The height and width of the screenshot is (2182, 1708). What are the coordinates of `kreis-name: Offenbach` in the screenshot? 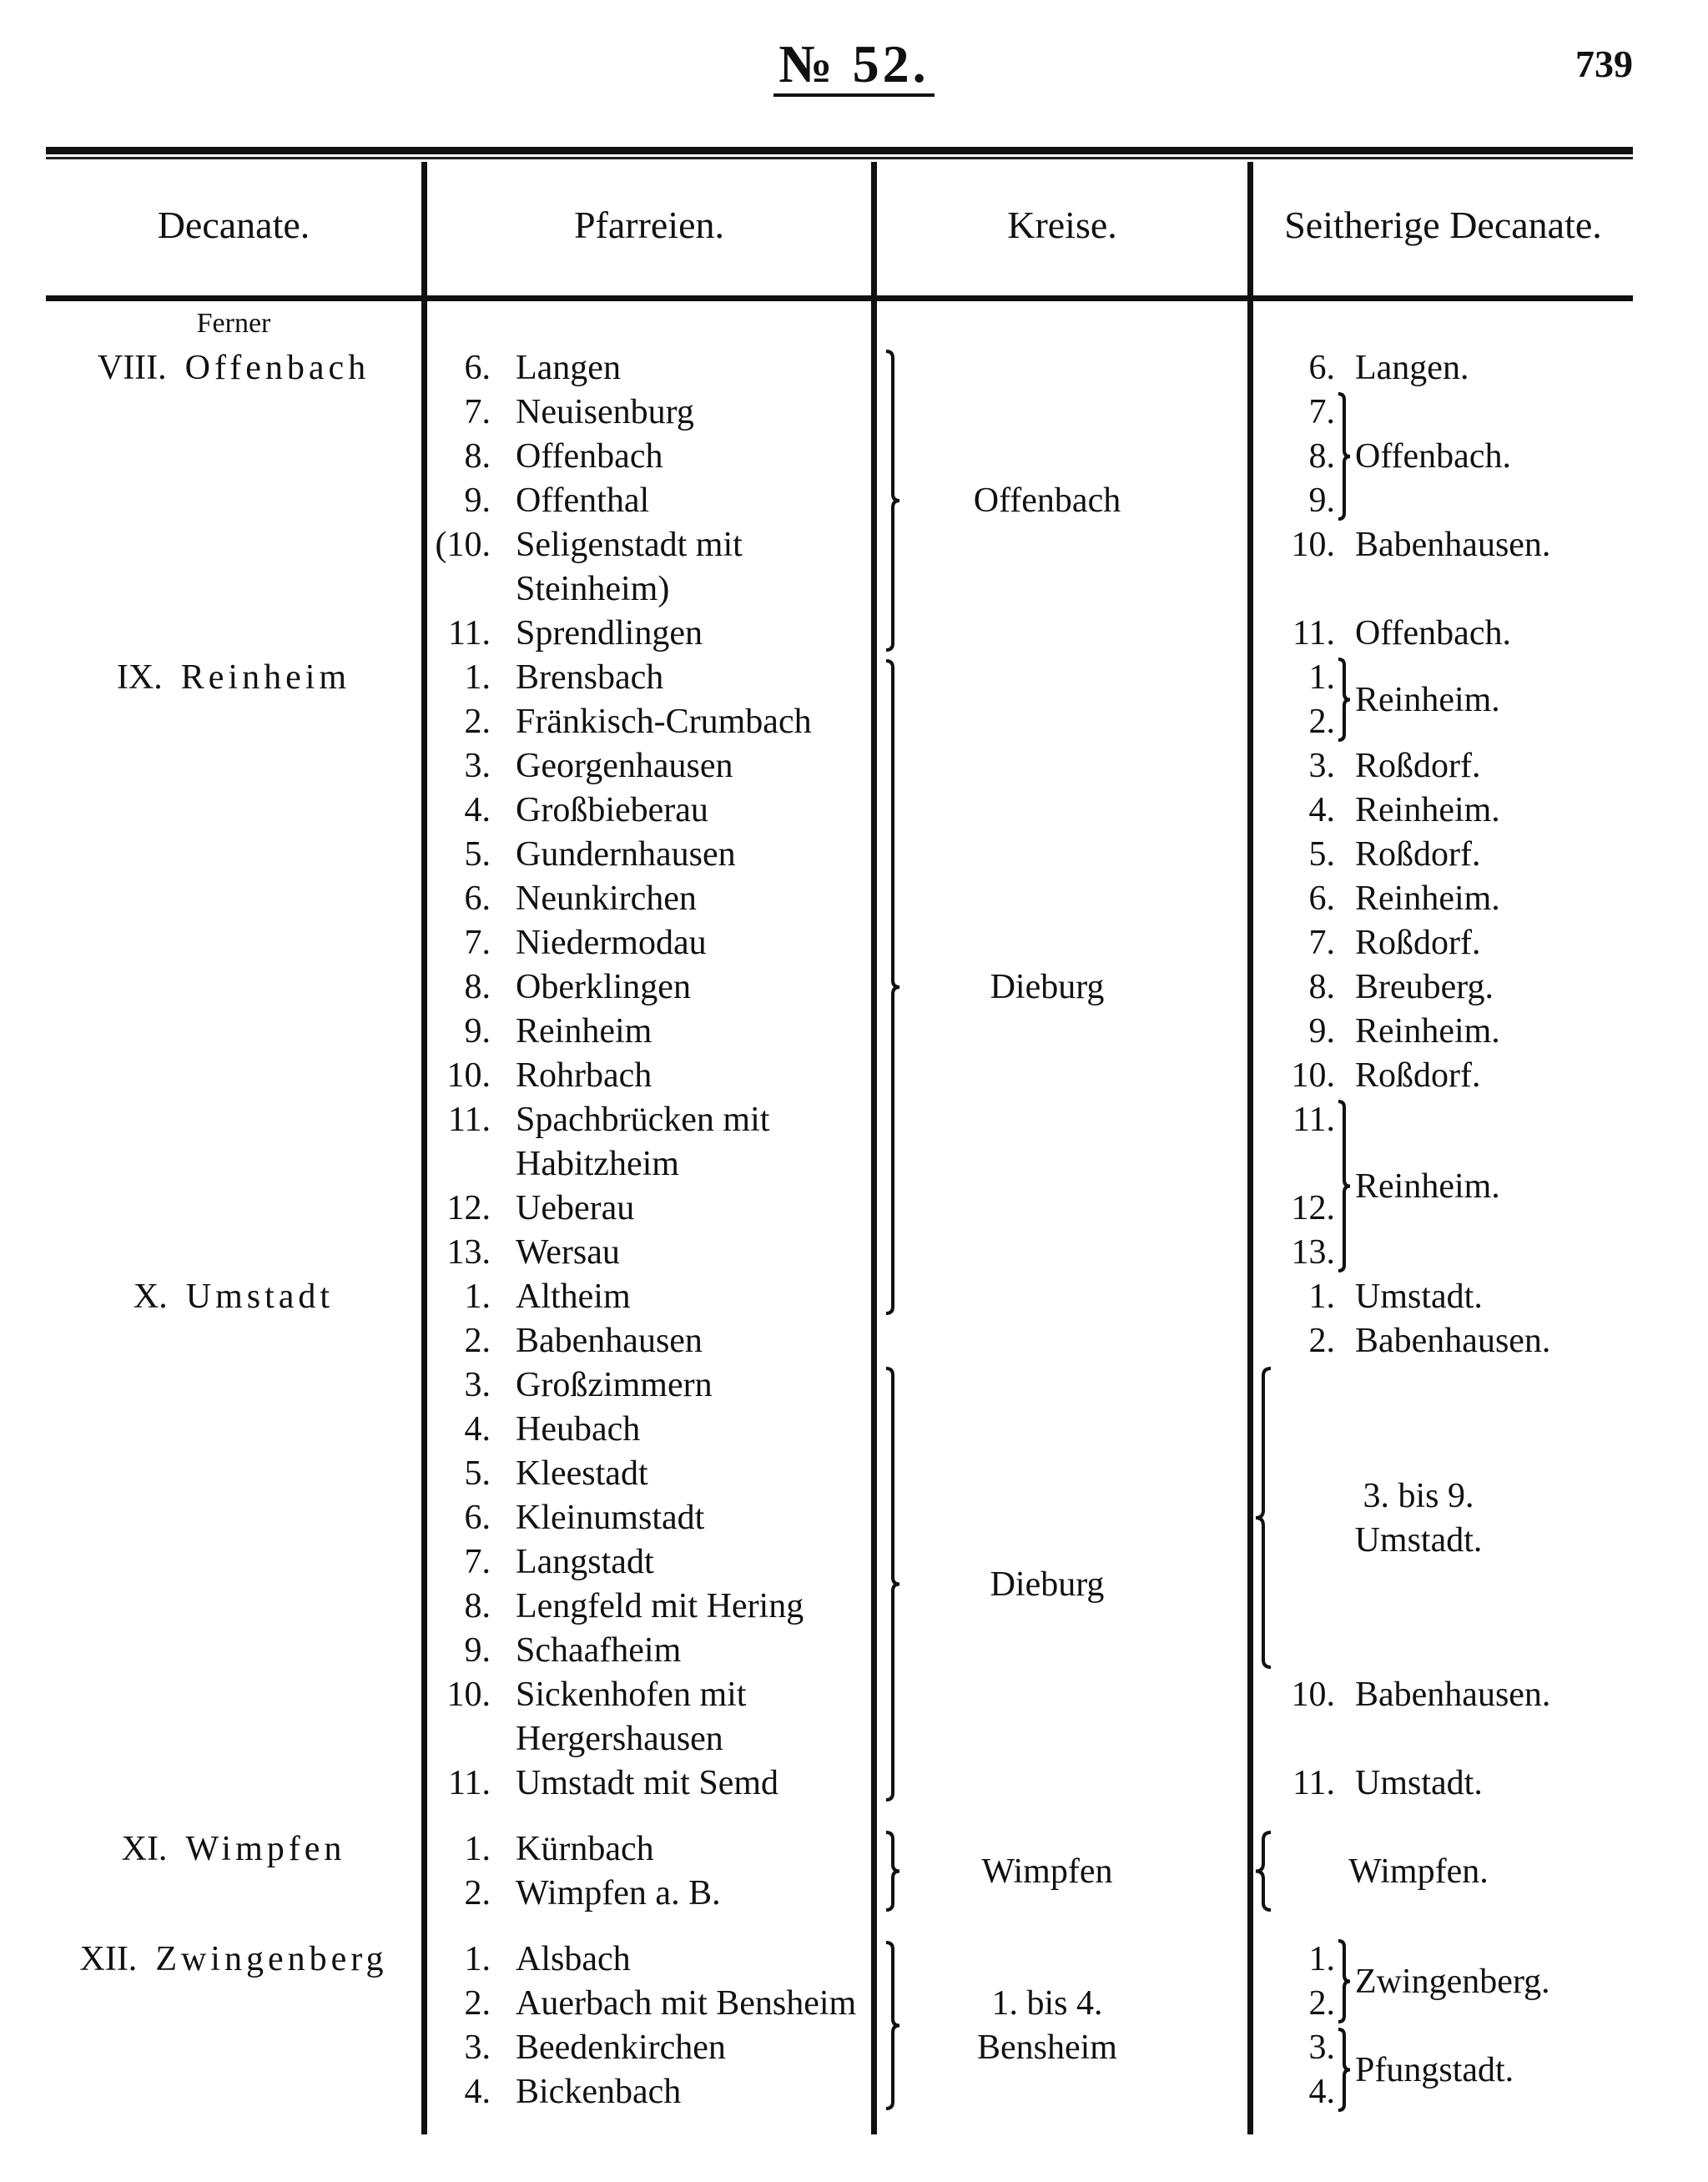 It's located at (1047, 500).